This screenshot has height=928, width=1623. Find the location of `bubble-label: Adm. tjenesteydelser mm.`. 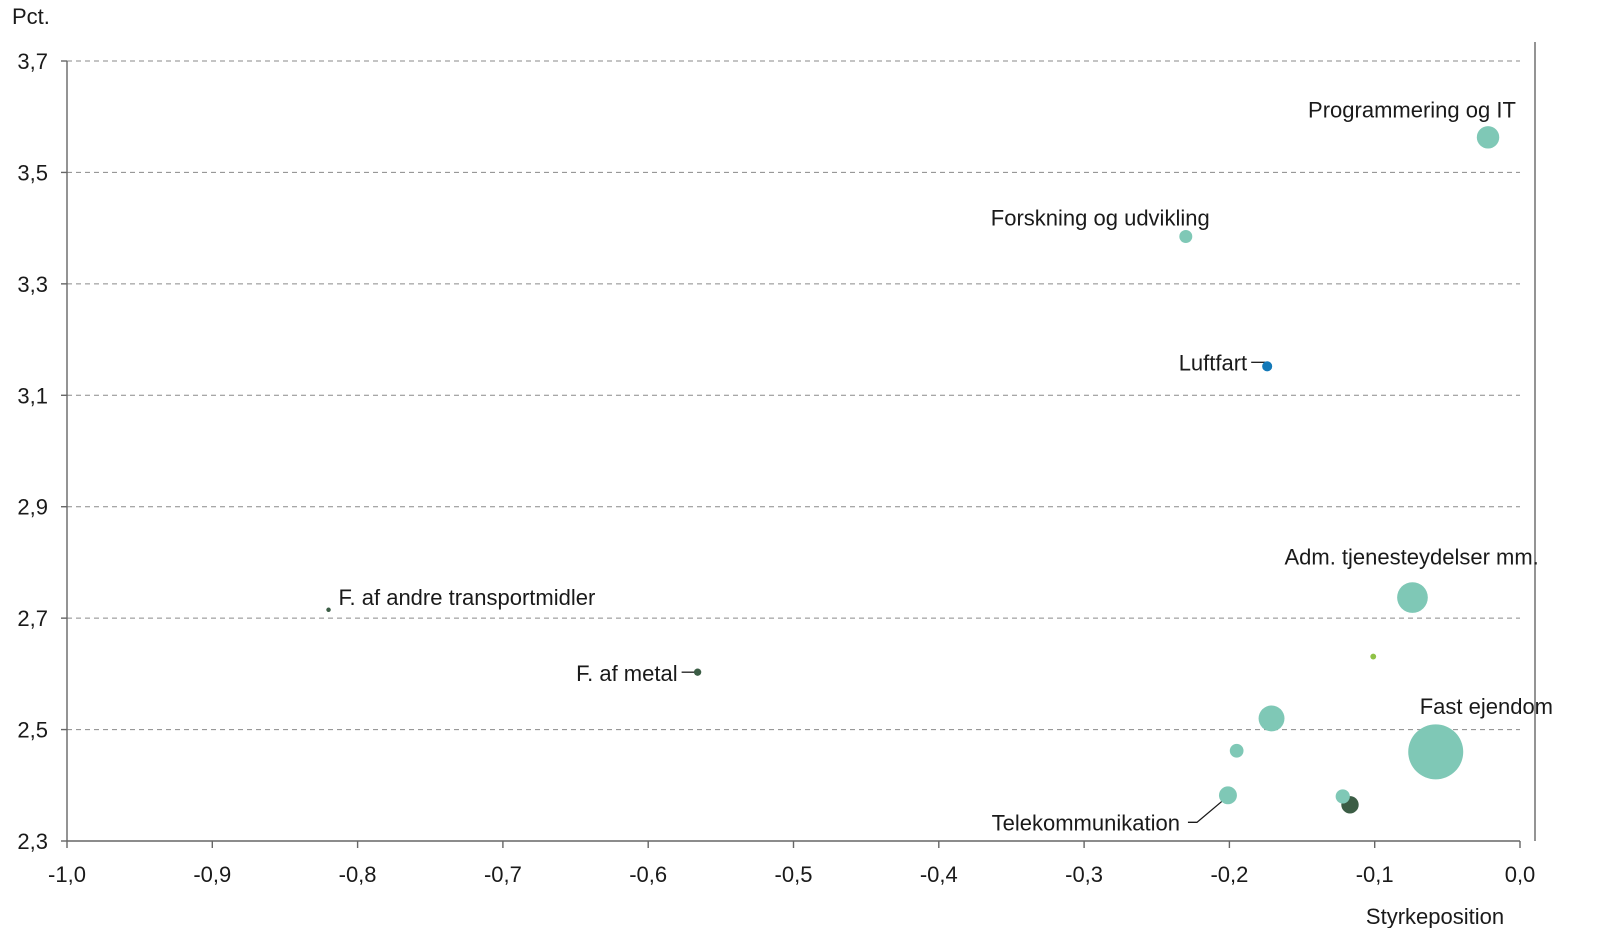

bubble-label: Adm. tjenesteydelser mm. is located at coordinates (1411, 557).